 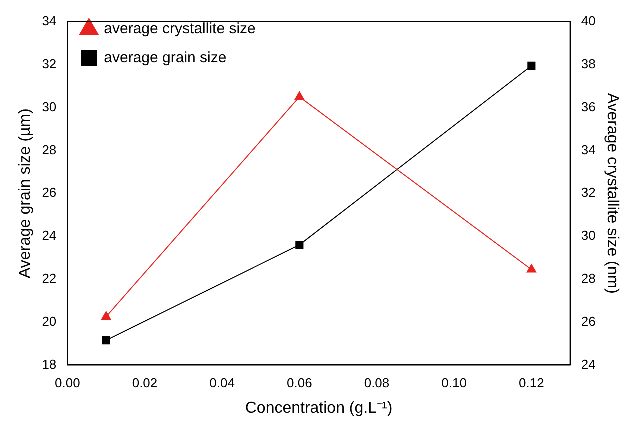 I want to click on y-axis-title: Average grain size (µm), so click(x=25, y=193).